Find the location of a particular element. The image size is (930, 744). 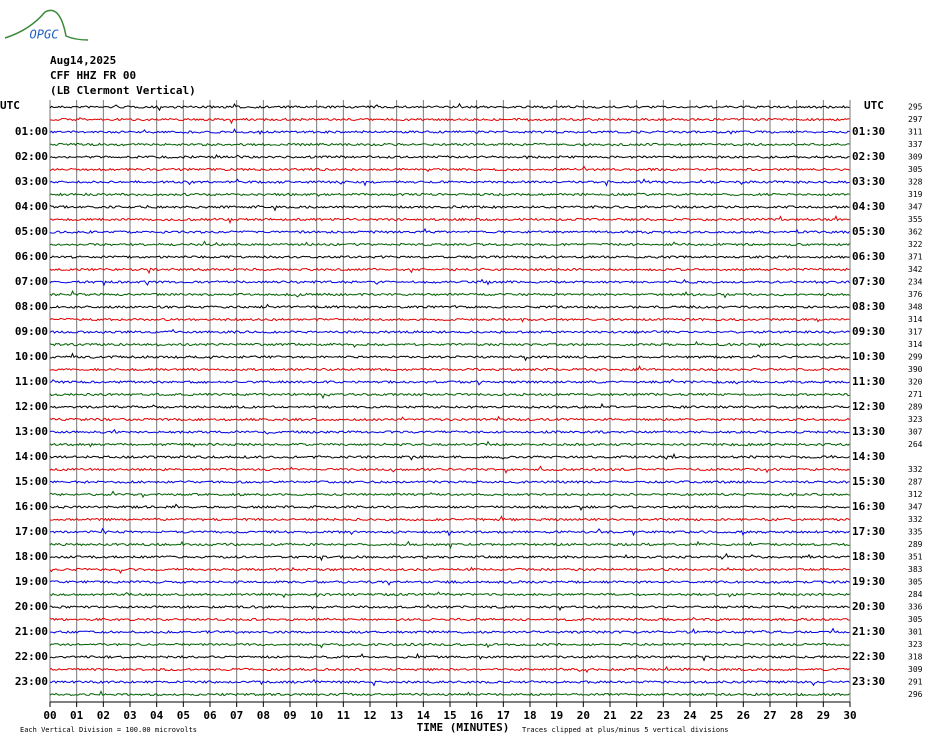

row-value: 264 is located at coordinates (915, 444).